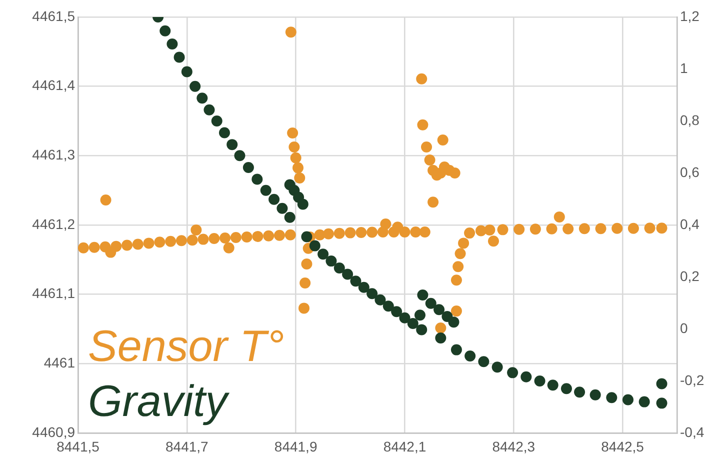  What do you see at coordinates (54, 432) in the screenshot?
I see `y-tick-label: 4460,9` at bounding box center [54, 432].